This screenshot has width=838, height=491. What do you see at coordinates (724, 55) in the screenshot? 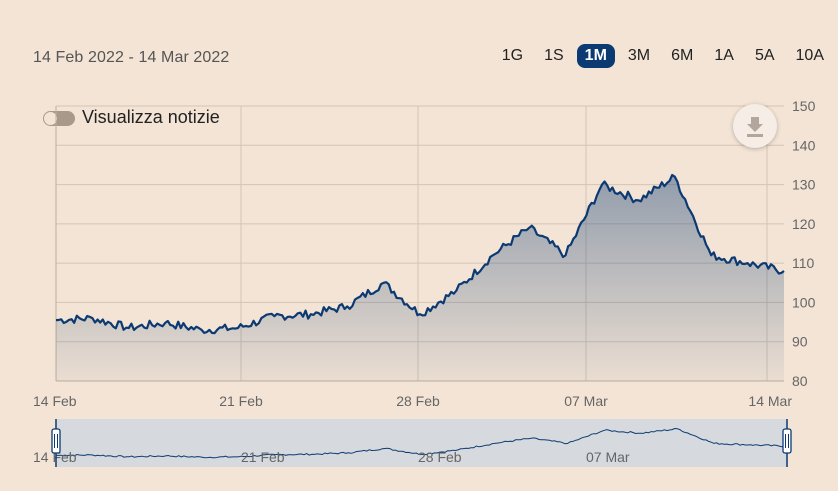
I see `period-button-1a: 1A` at bounding box center [724, 55].